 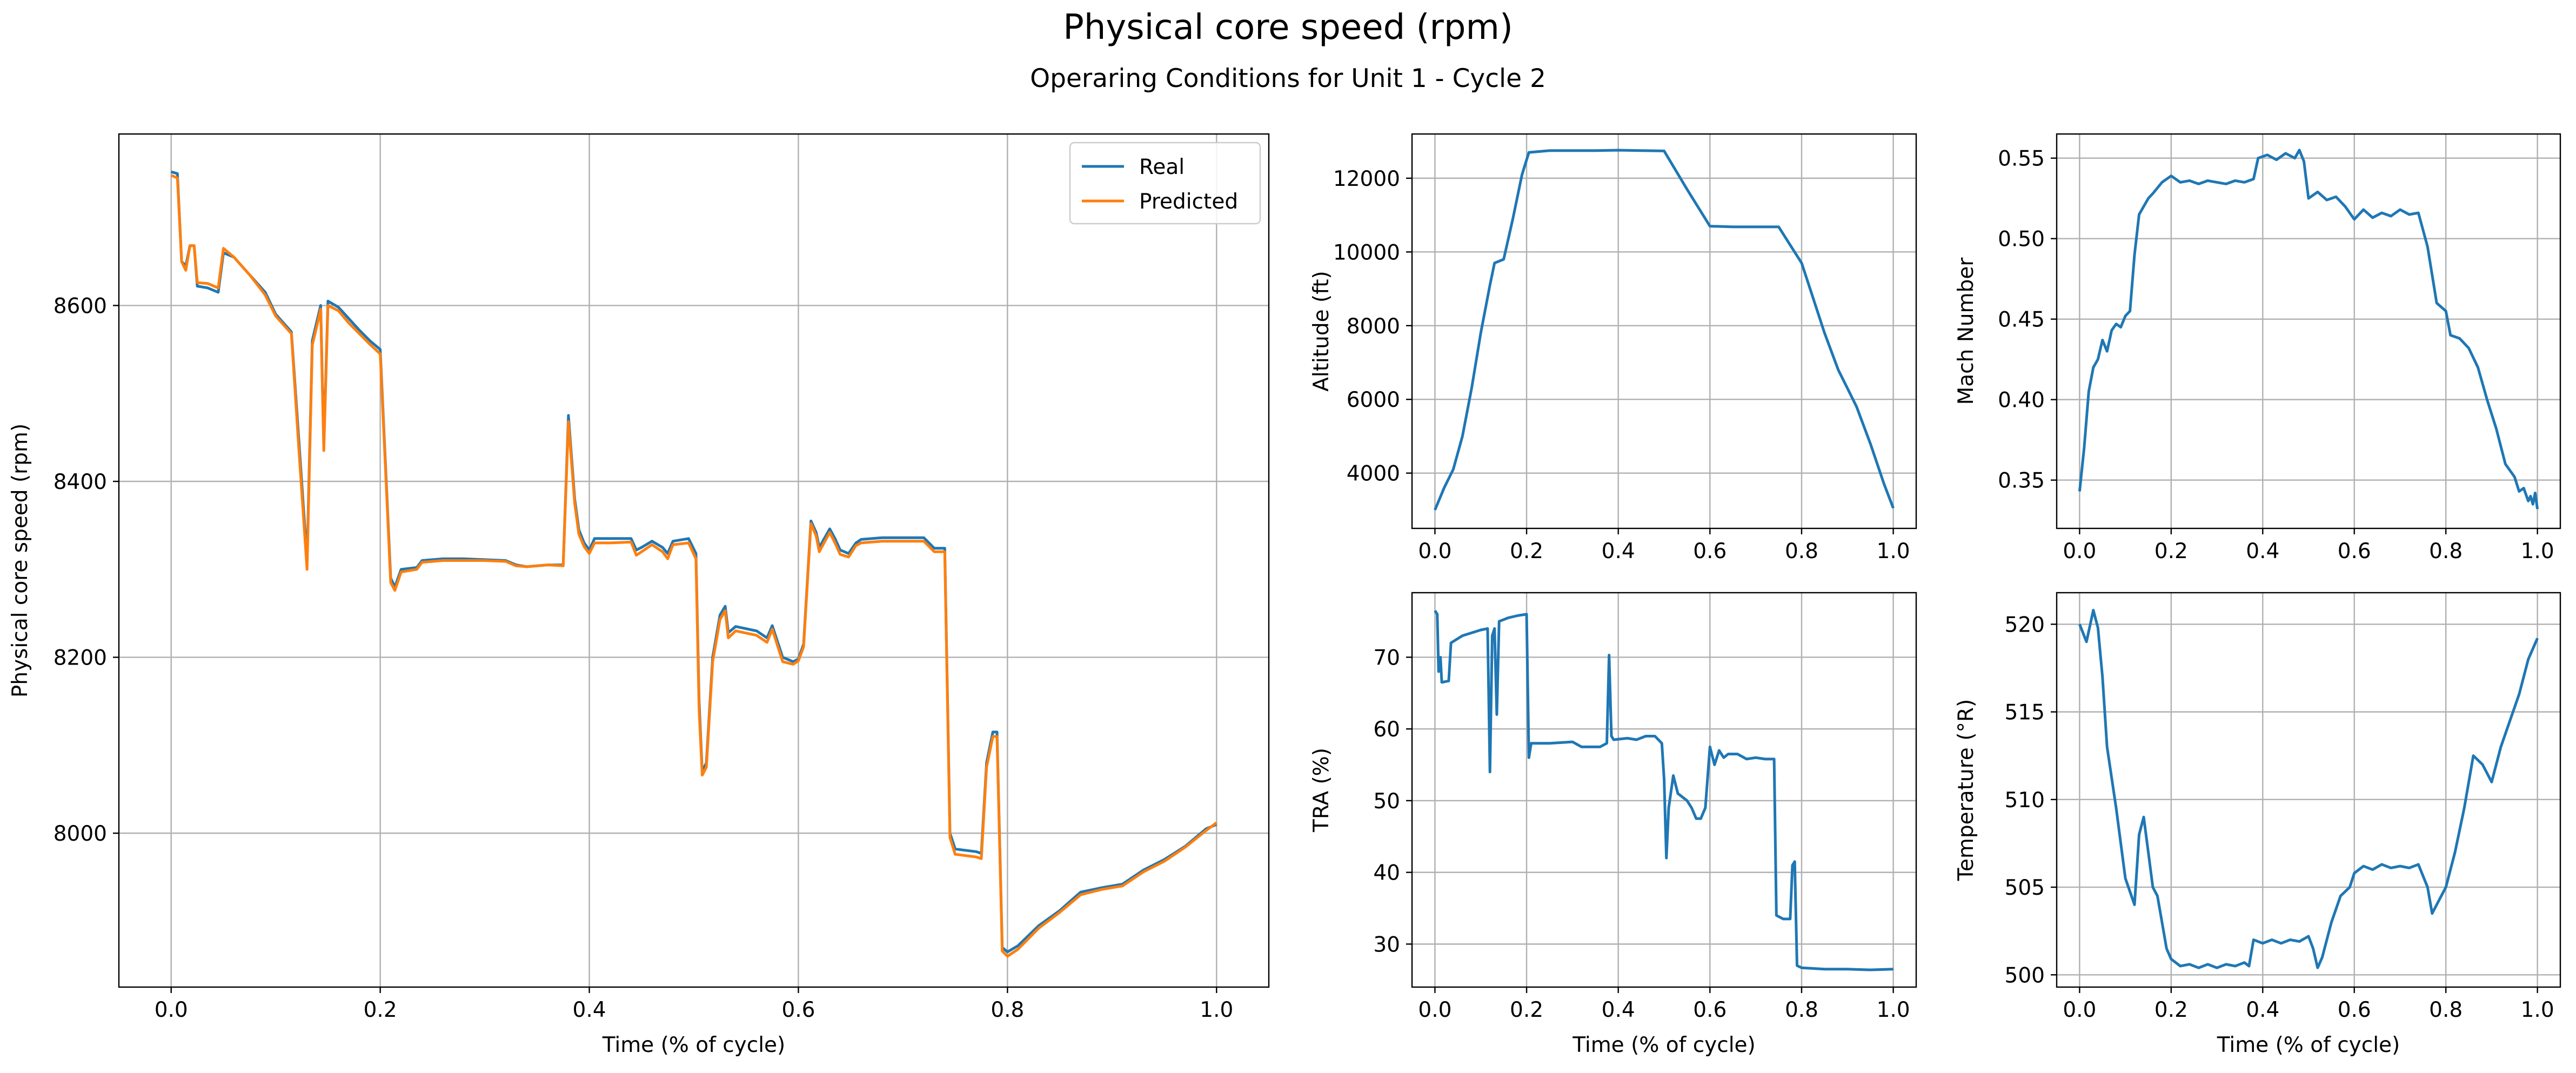 I want to click on mach-series-line, so click(x=2308, y=329).